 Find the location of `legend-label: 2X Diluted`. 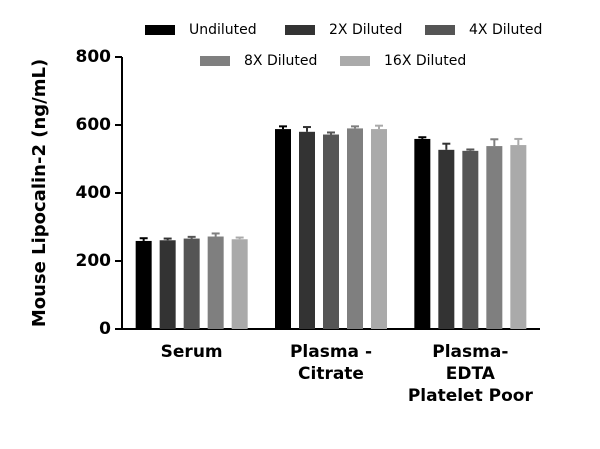

legend-label: 2X Diluted is located at coordinates (365, 30).